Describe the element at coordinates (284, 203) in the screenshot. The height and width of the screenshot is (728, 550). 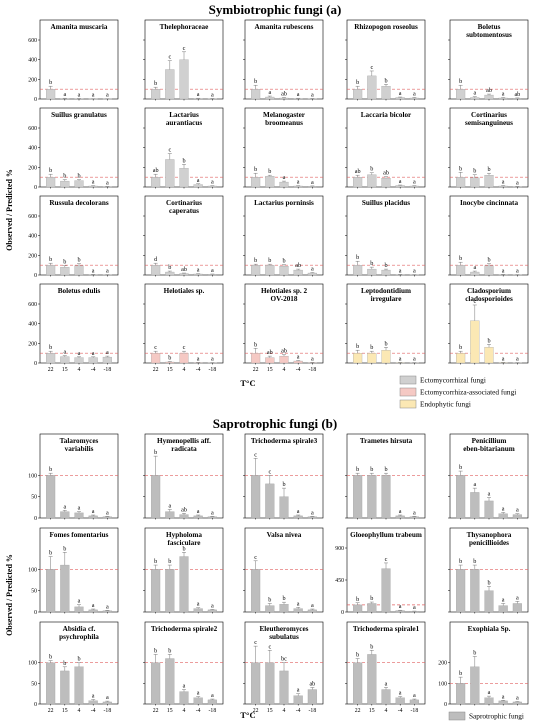
I see `panel-title: Lactarius porninsis` at that location.